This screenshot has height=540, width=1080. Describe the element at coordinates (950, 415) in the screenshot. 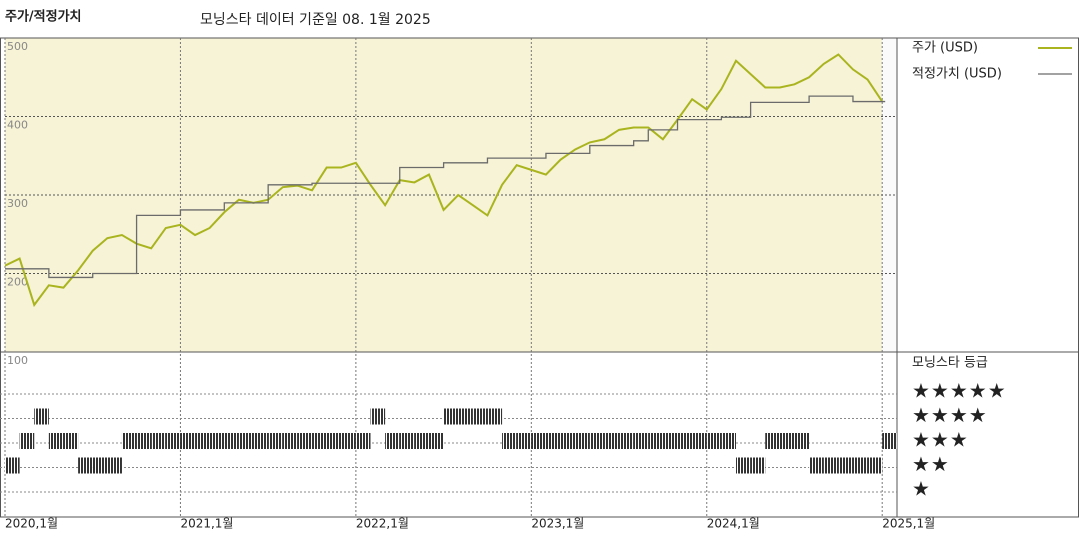

I see `rating-level-label: ★★★★` at that location.